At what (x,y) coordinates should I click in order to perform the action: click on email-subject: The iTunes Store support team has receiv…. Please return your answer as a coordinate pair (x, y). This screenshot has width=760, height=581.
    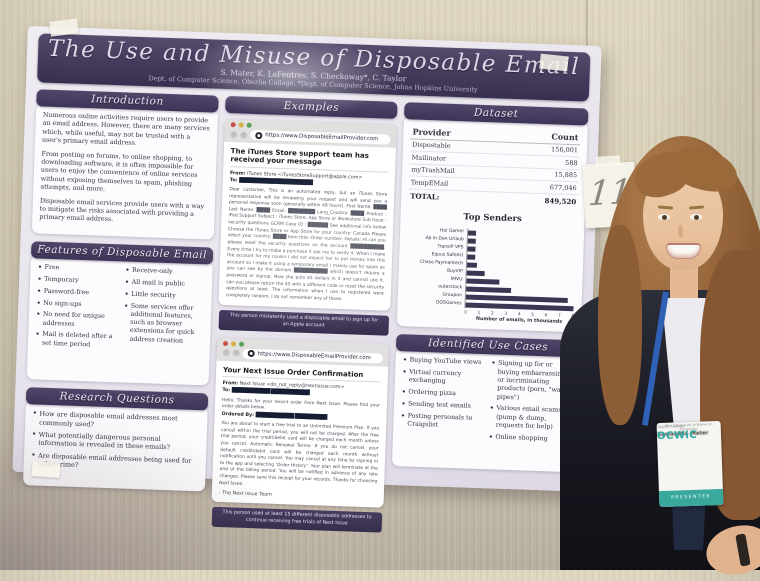
    Looking at the image, I should click on (309, 160).